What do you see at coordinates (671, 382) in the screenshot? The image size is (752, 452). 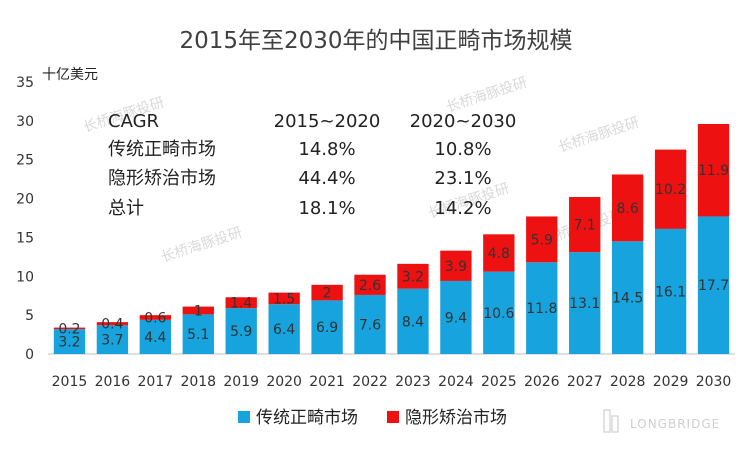 I see `x-tick-label: 2029` at bounding box center [671, 382].